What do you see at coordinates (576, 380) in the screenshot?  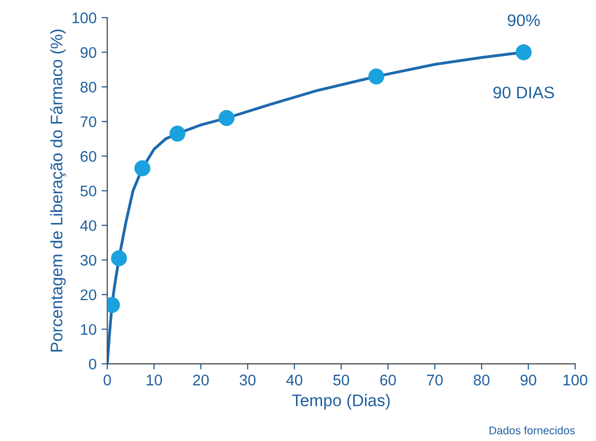 I see `x-tick-label: 100` at bounding box center [576, 380].